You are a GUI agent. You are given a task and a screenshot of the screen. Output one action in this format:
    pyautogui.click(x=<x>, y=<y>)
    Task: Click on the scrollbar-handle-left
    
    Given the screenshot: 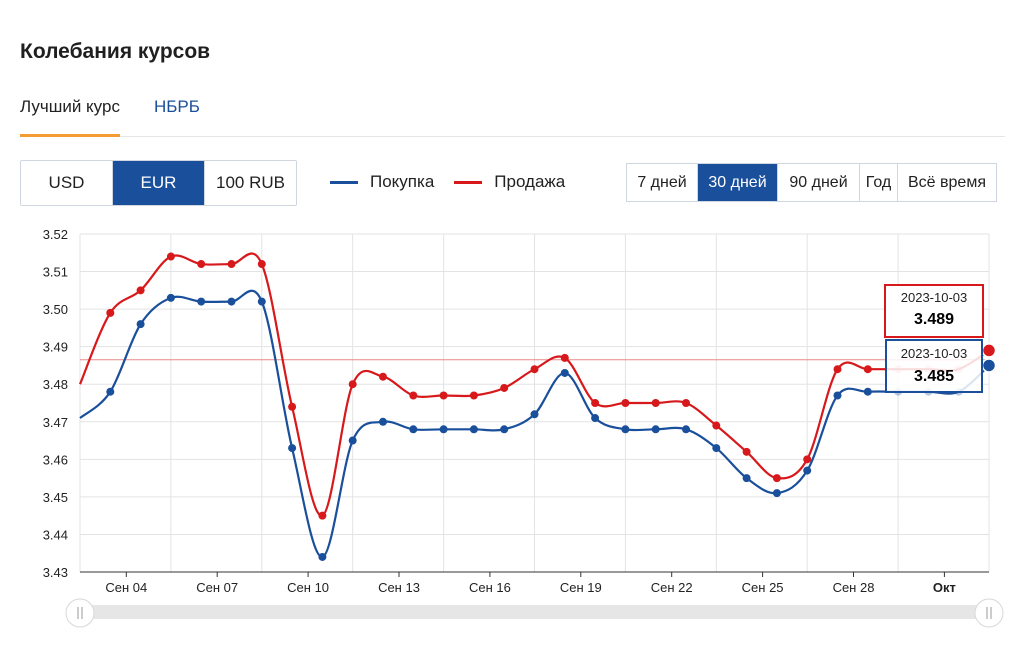 What is the action you would take?
    pyautogui.click(x=80, y=613)
    